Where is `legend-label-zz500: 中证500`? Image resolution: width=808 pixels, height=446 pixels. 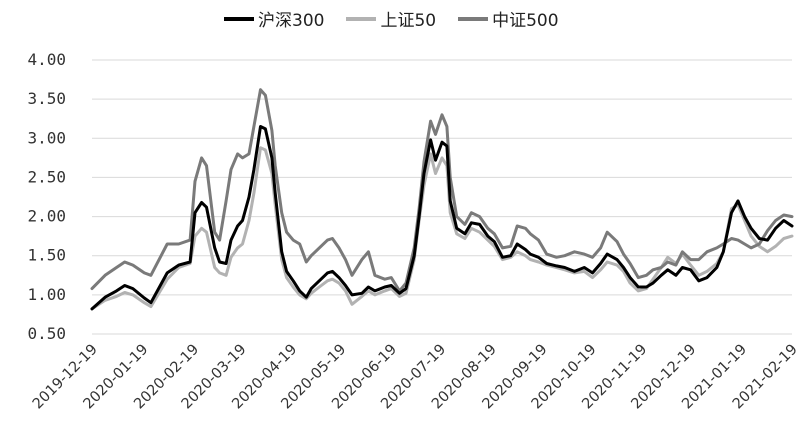 legend-label-zz500: 中证500 is located at coordinates (525, 21).